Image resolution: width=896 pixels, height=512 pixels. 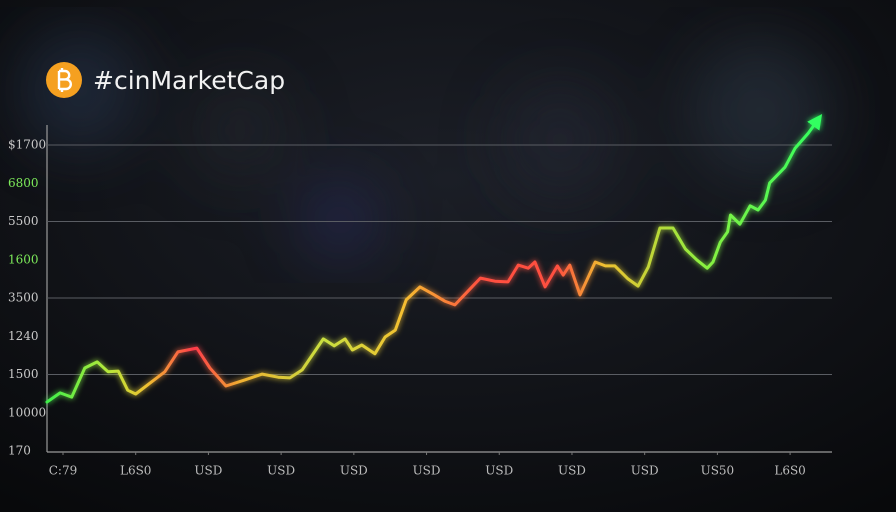 I want to click on y-tick-label: $1700, so click(x=27, y=145).